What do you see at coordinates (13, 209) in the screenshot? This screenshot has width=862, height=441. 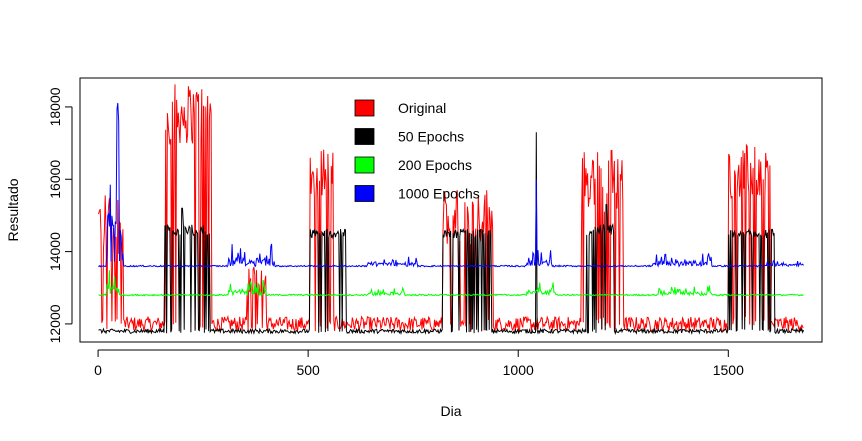 I see `y-axis-label: Resultado` at bounding box center [13, 209].